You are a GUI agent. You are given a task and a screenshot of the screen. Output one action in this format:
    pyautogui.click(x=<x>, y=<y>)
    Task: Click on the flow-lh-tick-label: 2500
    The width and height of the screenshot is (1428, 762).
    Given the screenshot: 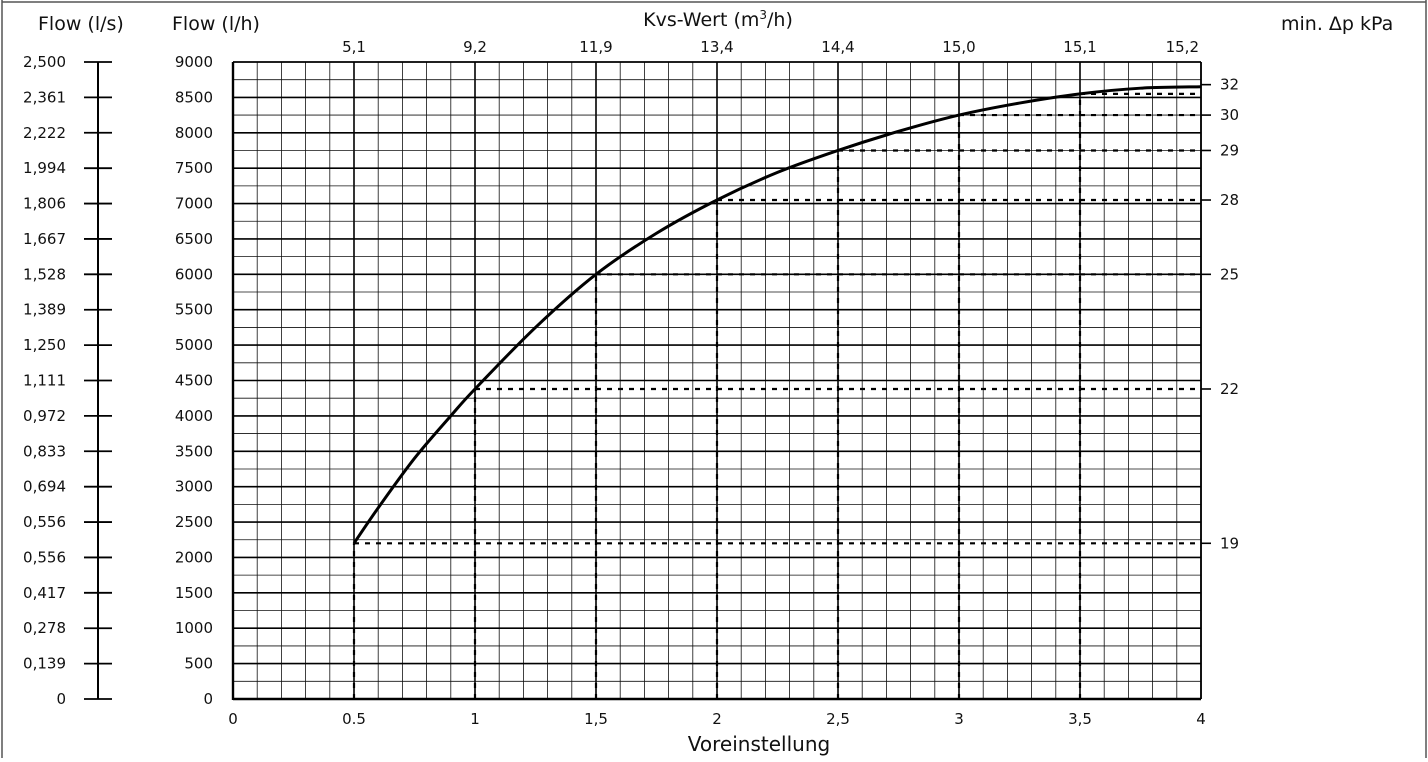 What is the action you would take?
    pyautogui.click(x=194, y=522)
    